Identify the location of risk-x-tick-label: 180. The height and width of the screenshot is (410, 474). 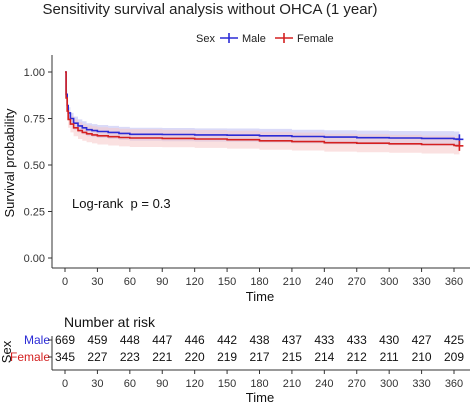
(259, 384).